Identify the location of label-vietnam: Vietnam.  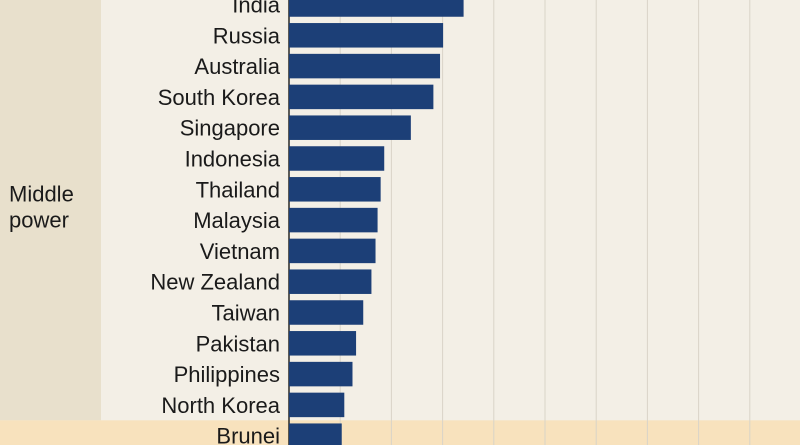
(240, 251).